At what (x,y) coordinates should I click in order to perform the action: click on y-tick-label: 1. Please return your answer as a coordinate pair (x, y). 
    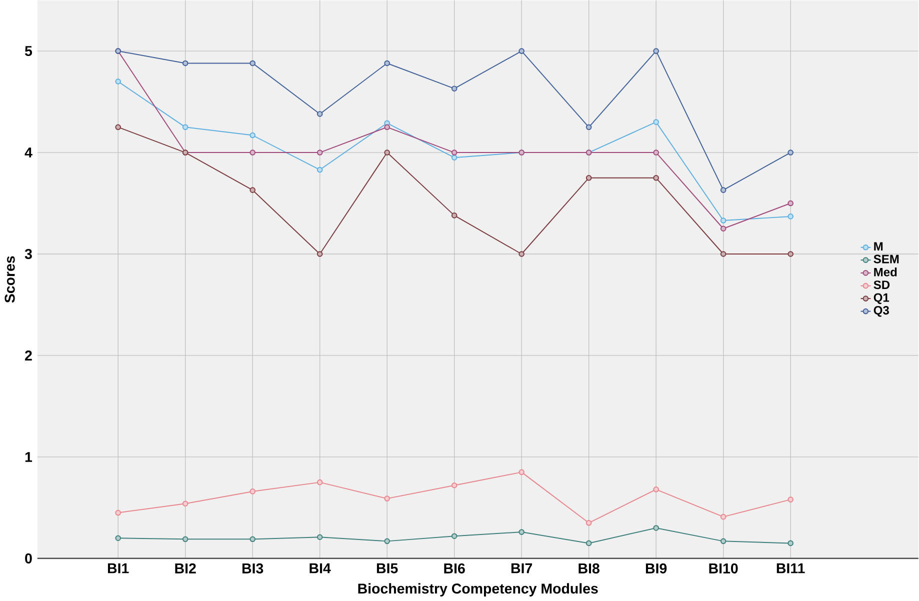
    Looking at the image, I should click on (28, 457).